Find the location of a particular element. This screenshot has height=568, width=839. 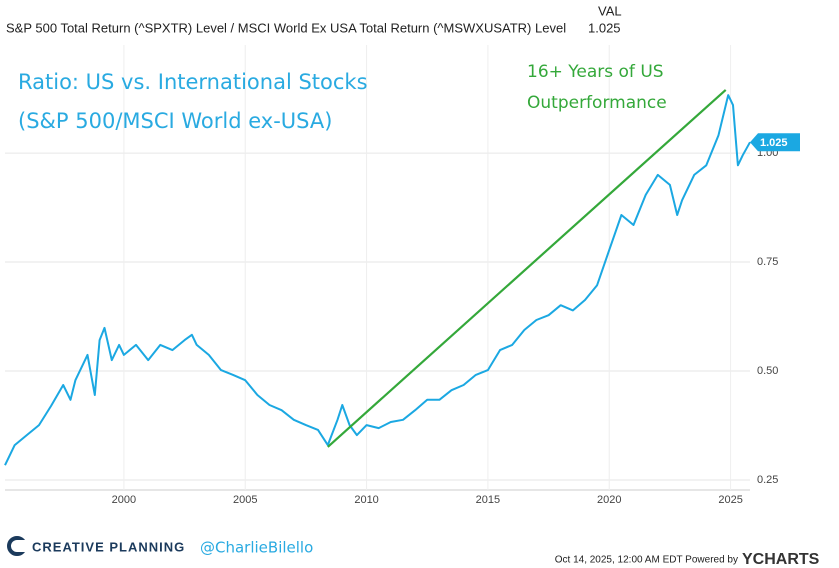

flag-label: 1.025 is located at coordinates (774, 143).